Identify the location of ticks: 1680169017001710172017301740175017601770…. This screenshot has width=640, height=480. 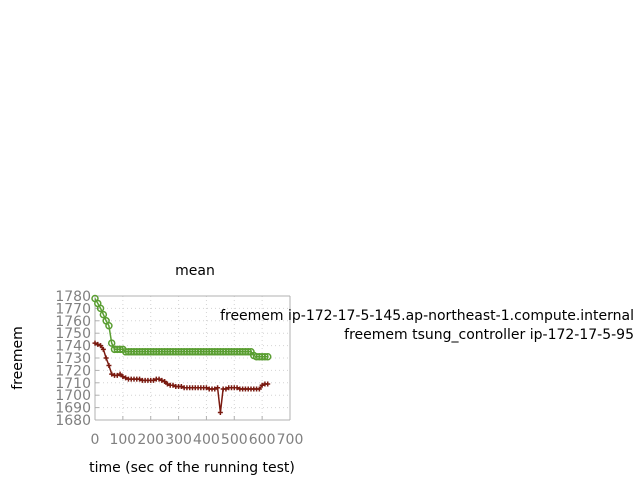
(179, 368).